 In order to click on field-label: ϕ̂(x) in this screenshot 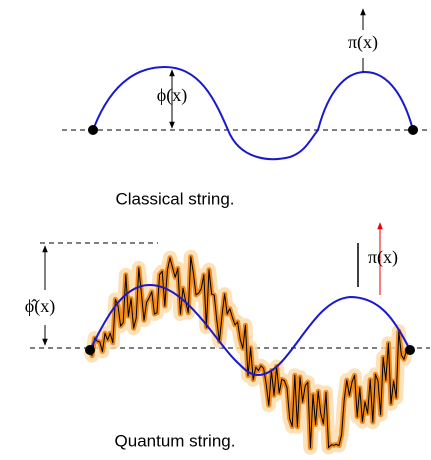, I will do `click(40, 306)`.